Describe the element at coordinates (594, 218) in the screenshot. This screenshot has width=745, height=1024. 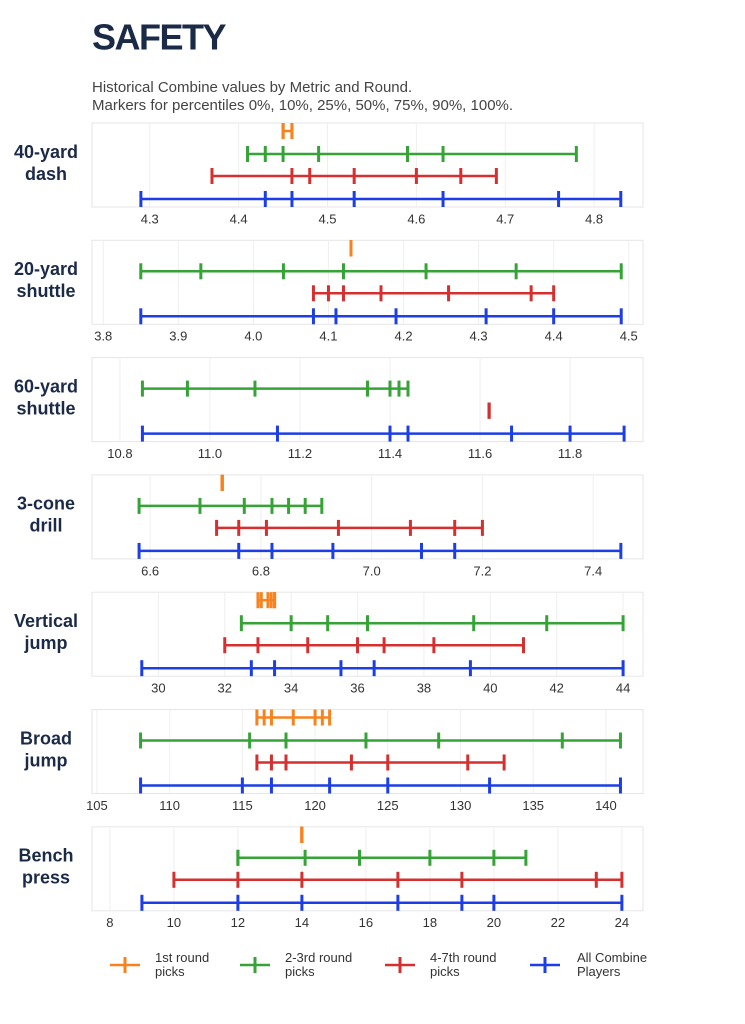
I see `x-tick-label: 4.8` at that location.